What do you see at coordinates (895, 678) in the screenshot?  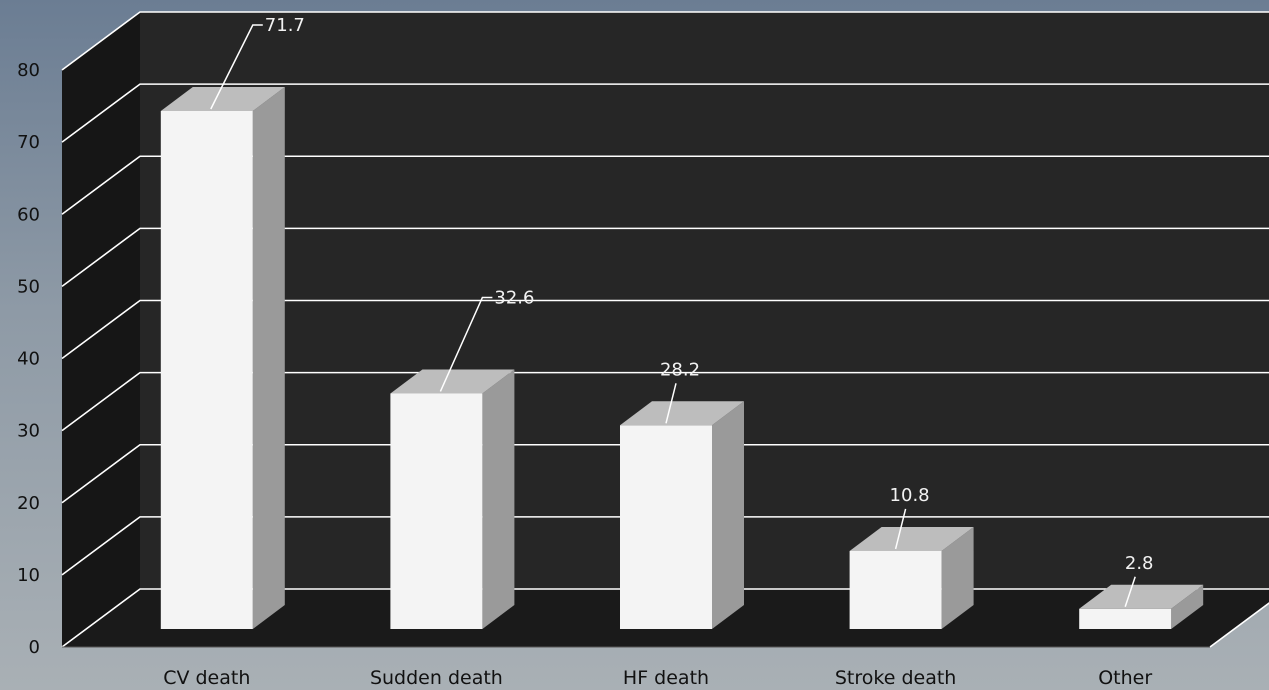 I see `x-category-label: Stroke death` at bounding box center [895, 678].